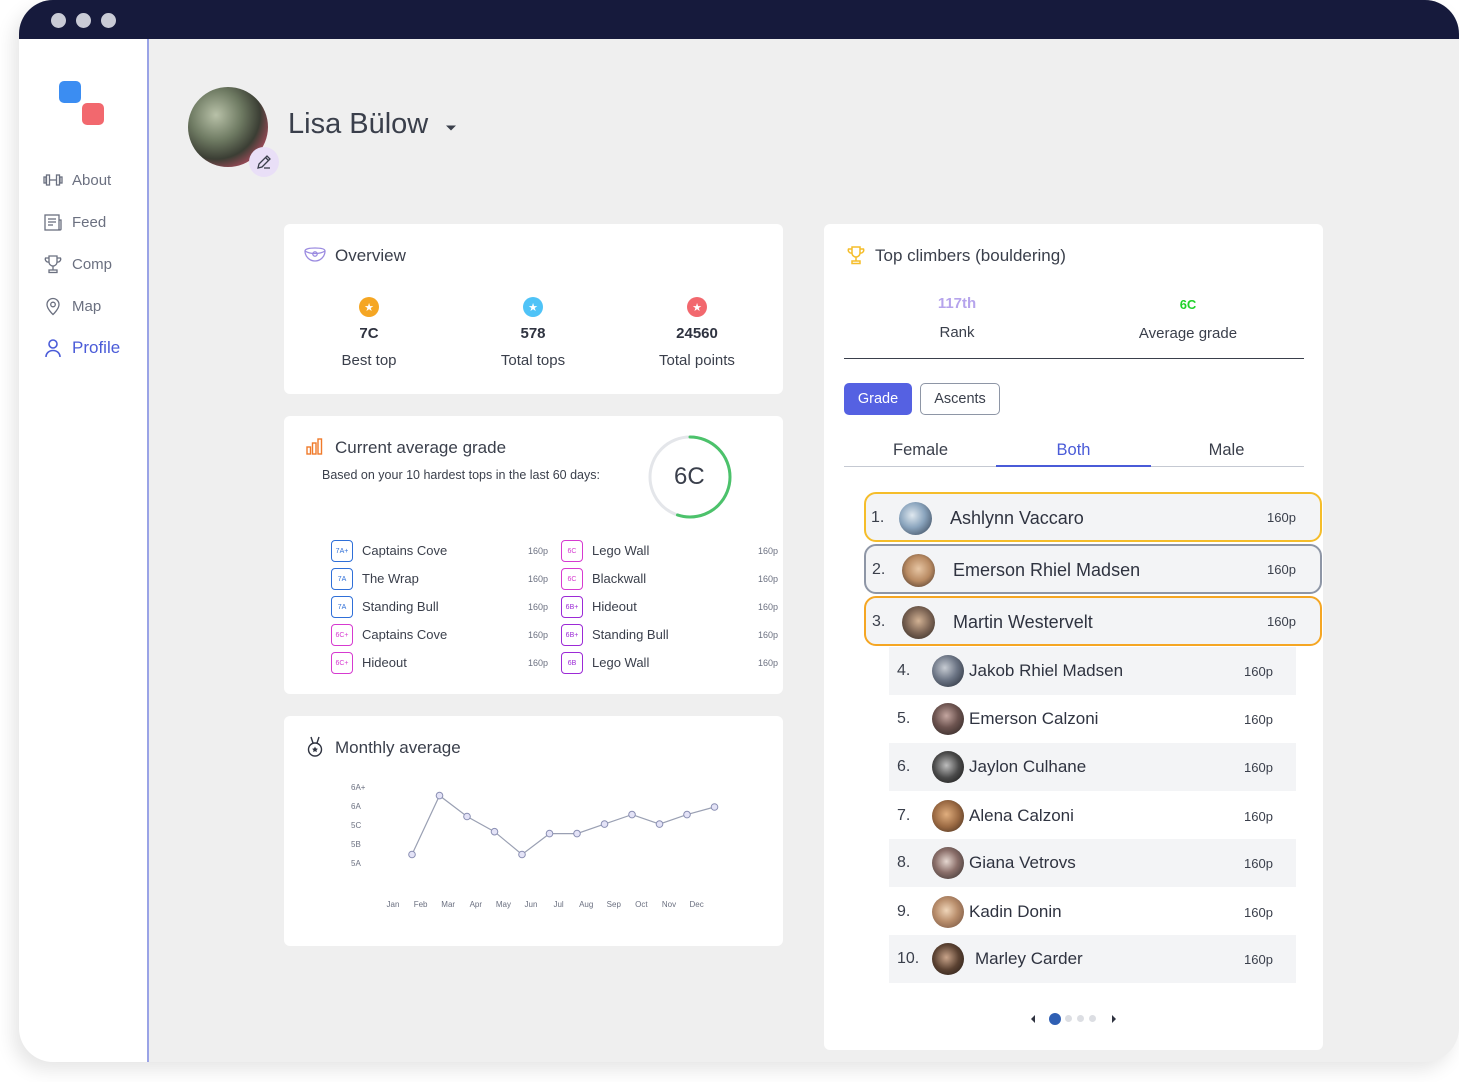  What do you see at coordinates (904, 911) in the screenshot?
I see `rank-number: 9.` at bounding box center [904, 911].